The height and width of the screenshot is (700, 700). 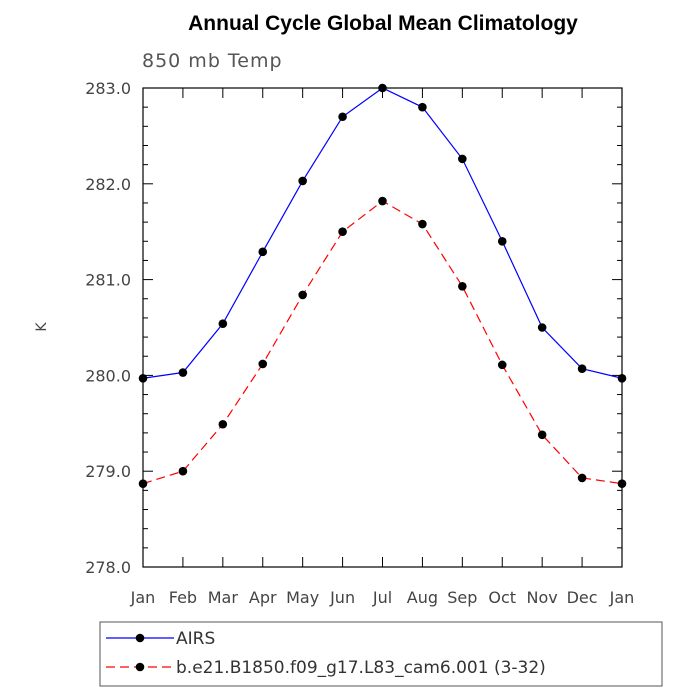 I want to click on y-tick-label: 278.0, so click(x=108, y=567).